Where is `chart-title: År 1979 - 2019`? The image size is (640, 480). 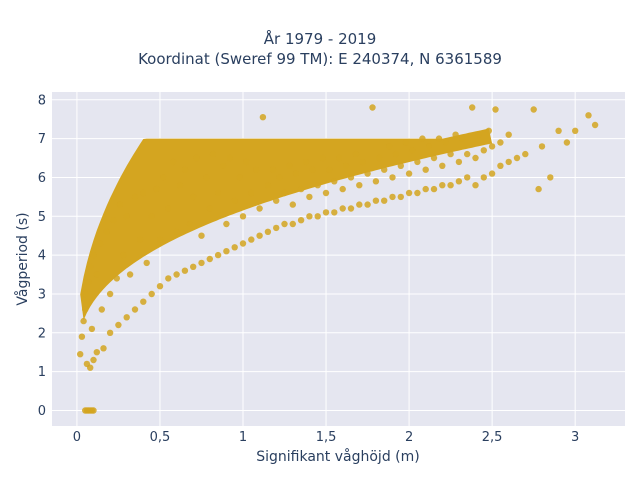
chart-title: År 1979 - 2019 is located at coordinates (320, 39).